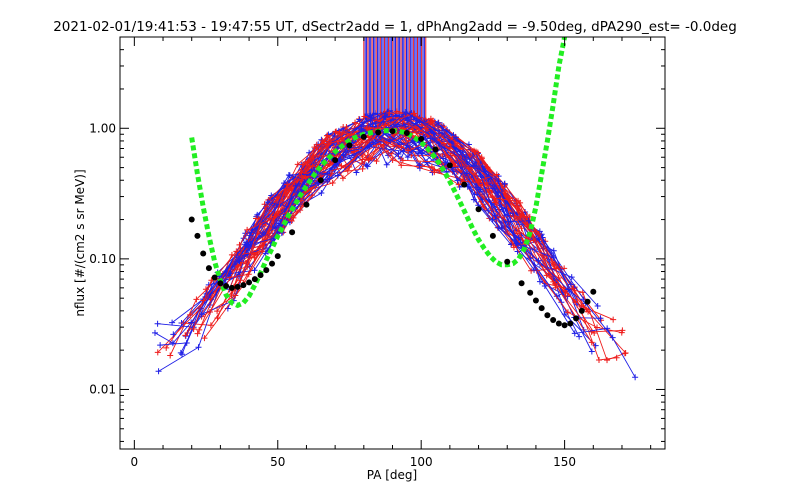  Describe the element at coordinates (102, 128) in the screenshot. I see `y-tick-label: 1.00` at that location.